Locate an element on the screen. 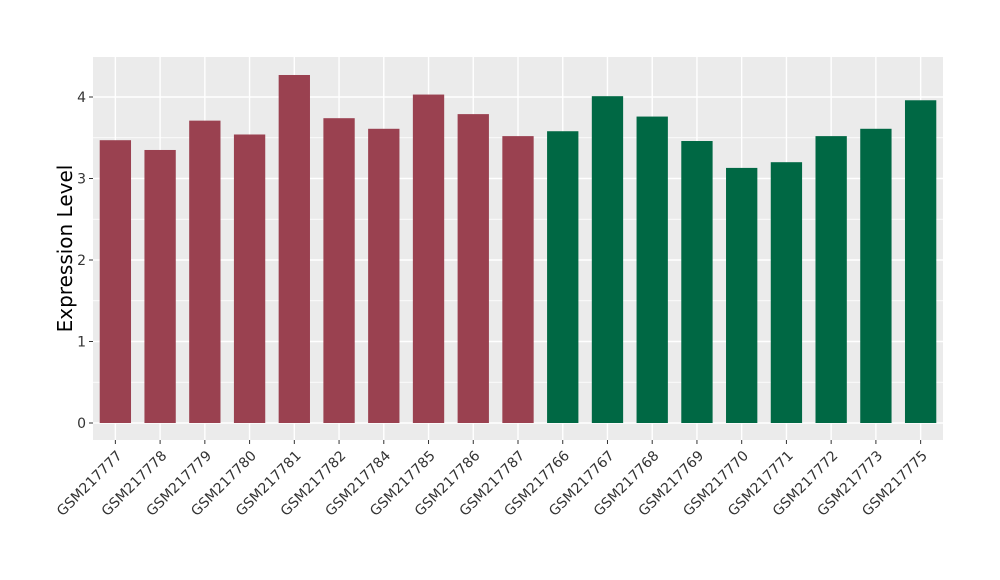 This screenshot has height=580, width=1000. bar-GSM217771 is located at coordinates (786, 292).